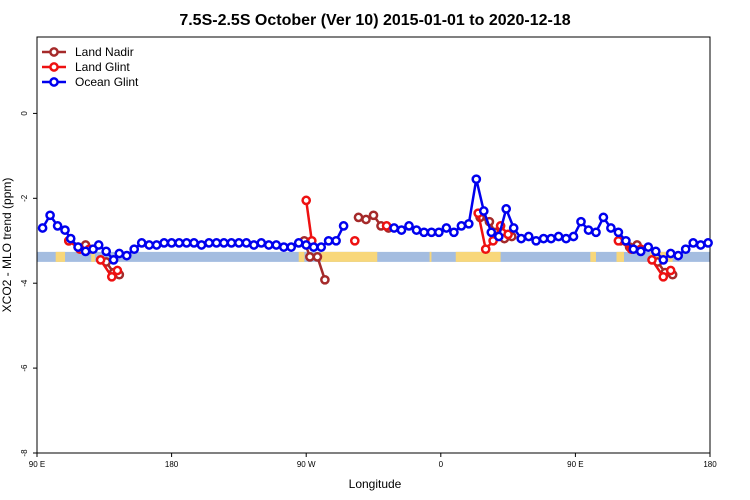  I want to click on y-tick-label: 0, so click(24, 113).